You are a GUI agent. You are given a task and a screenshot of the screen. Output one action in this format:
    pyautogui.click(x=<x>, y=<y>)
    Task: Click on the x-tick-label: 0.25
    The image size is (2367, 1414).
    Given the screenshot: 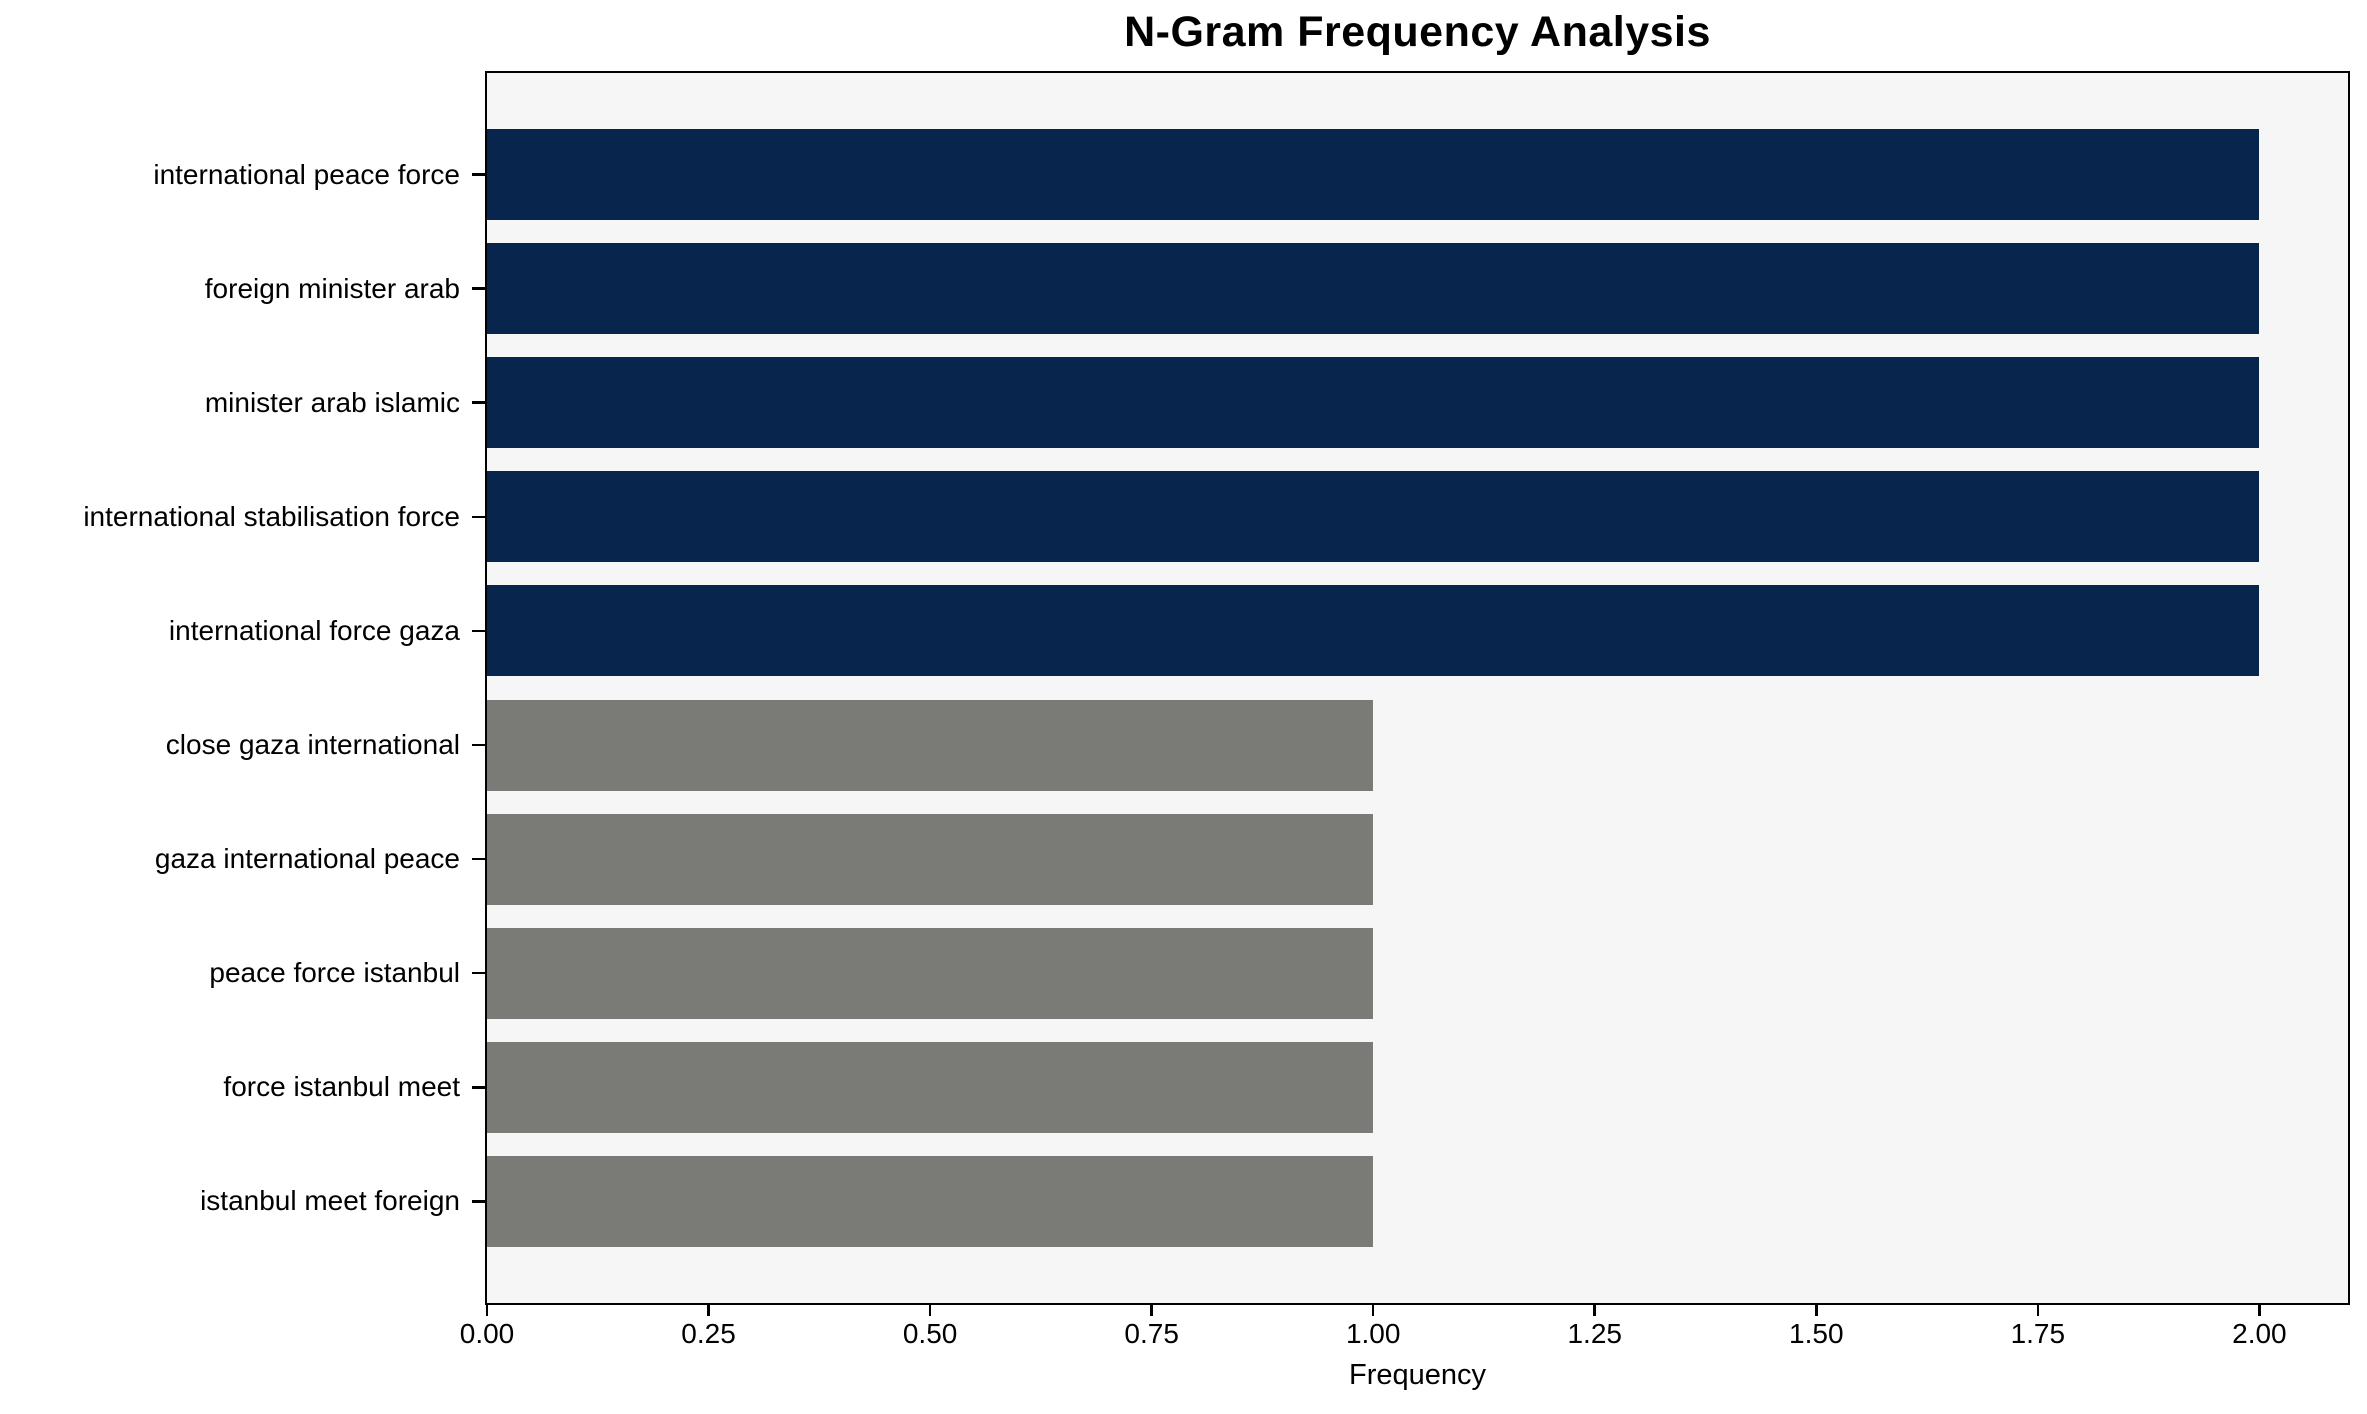 What is the action you would take?
    pyautogui.click(x=708, y=1333)
    